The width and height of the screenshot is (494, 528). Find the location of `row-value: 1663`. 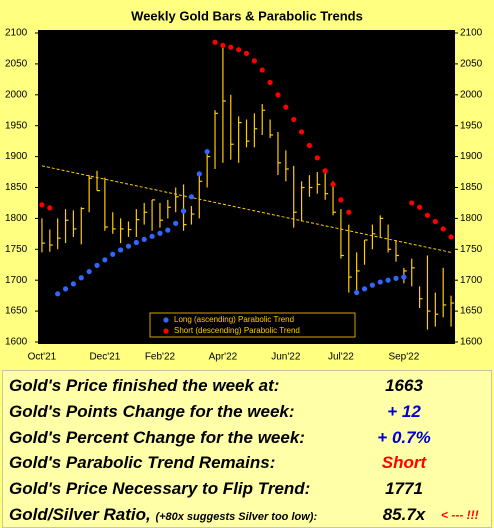

row-value: 1663 is located at coordinates (404, 385).